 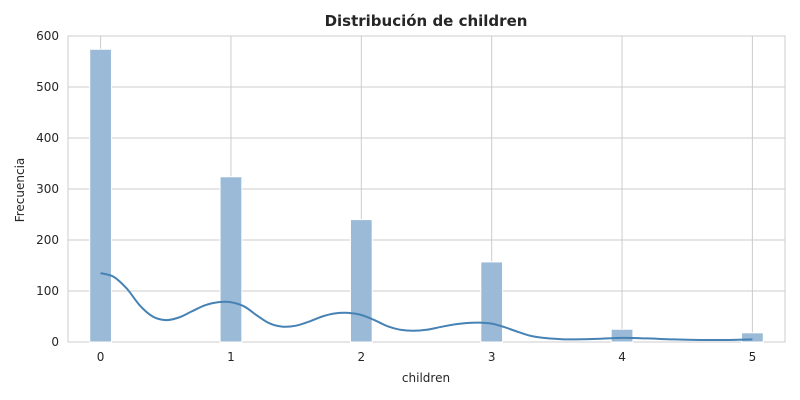 What do you see at coordinates (55, 342) in the screenshot?
I see `y-tick-label: 0` at bounding box center [55, 342].